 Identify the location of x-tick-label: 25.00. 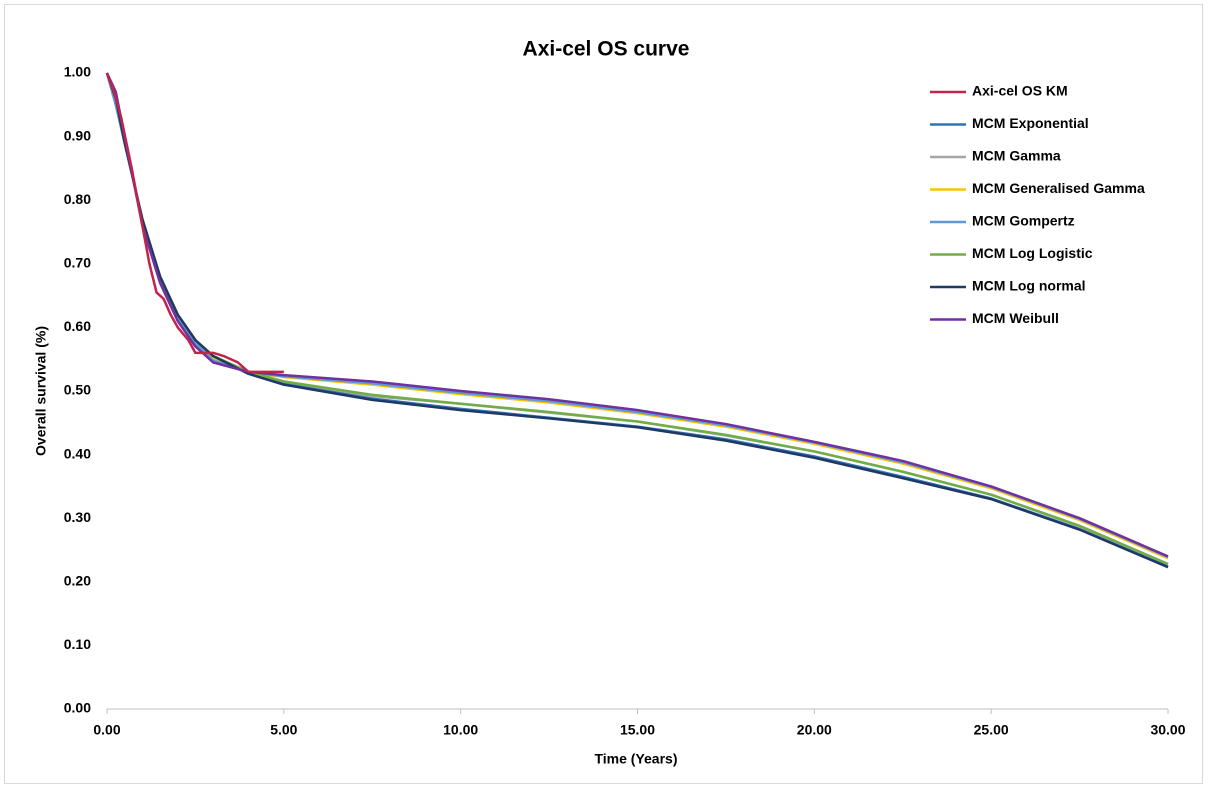
(991, 730).